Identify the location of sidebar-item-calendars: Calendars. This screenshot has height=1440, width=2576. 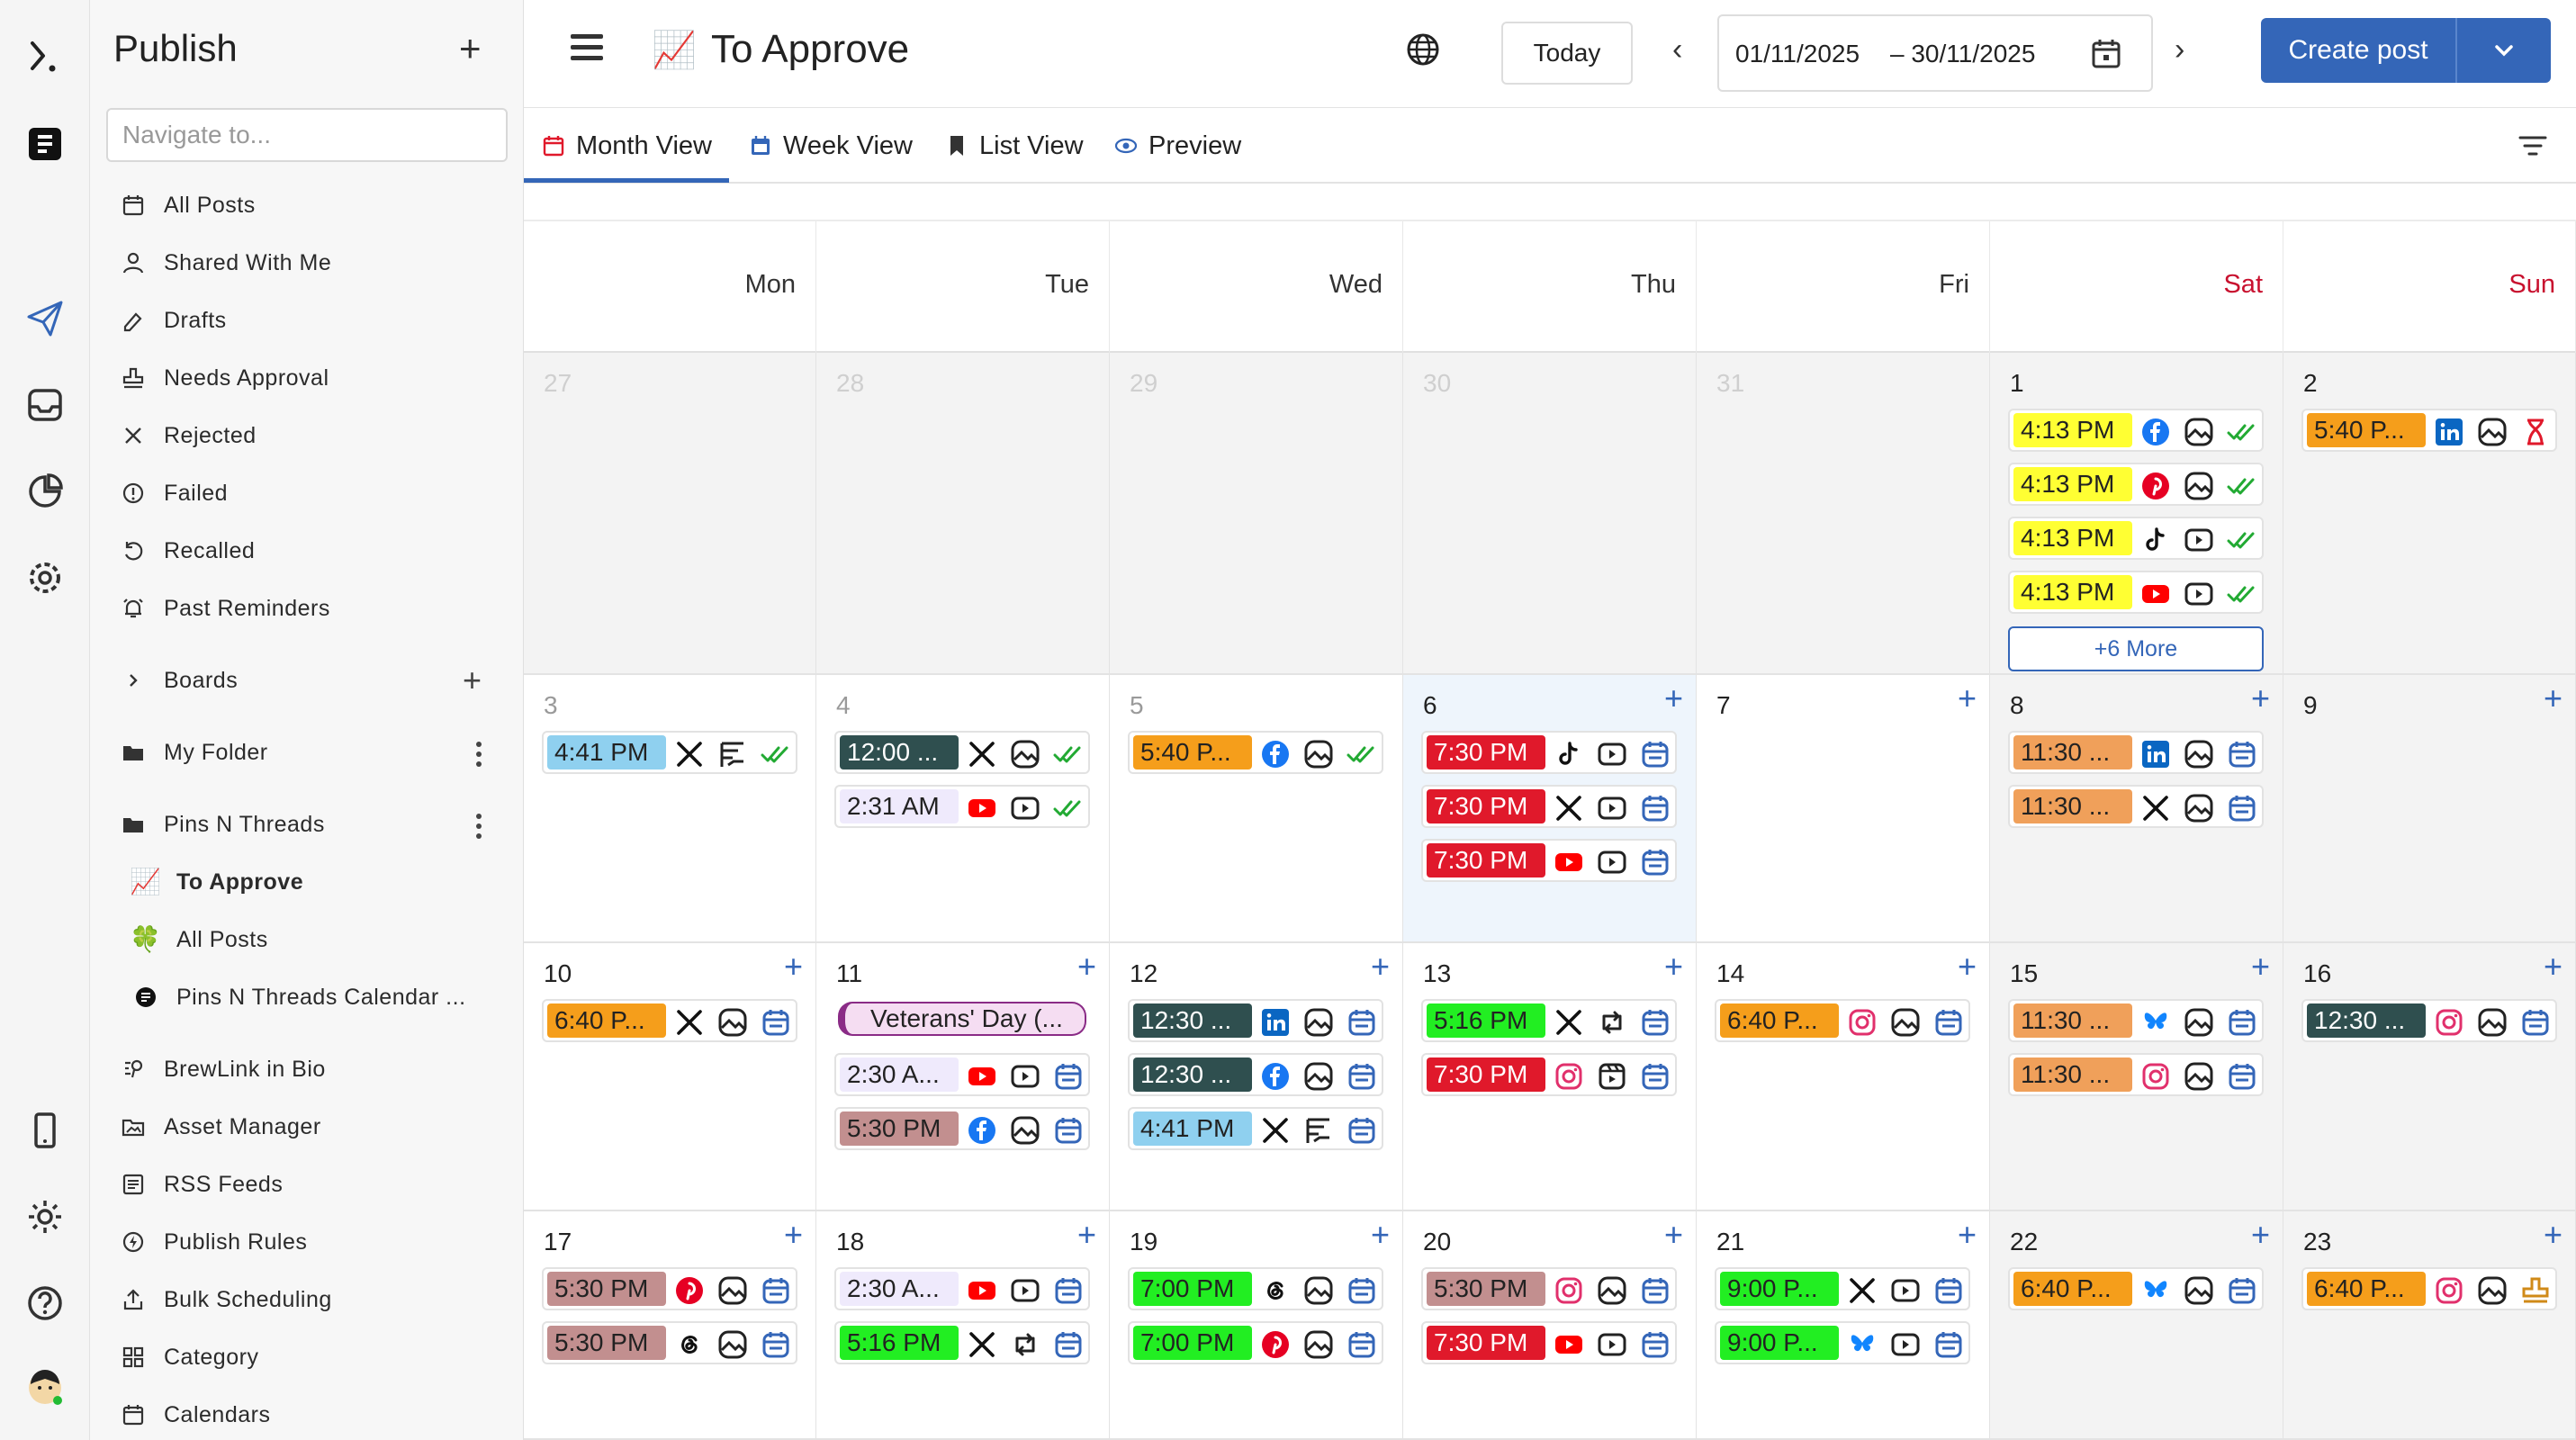
(195, 1415).